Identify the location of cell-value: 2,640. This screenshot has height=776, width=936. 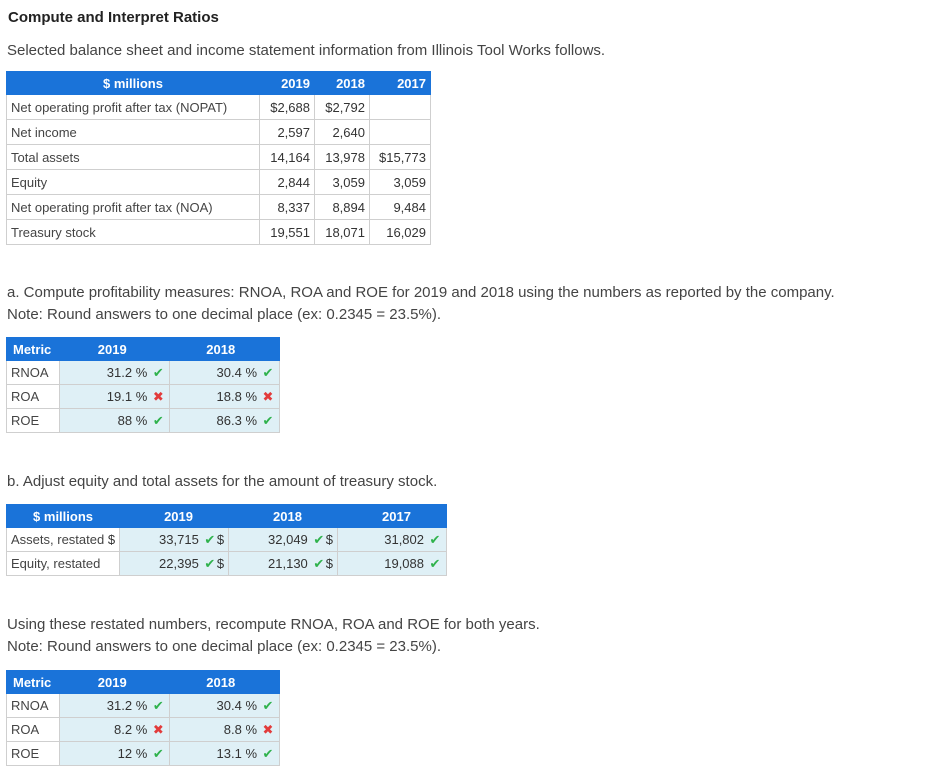
(342, 132).